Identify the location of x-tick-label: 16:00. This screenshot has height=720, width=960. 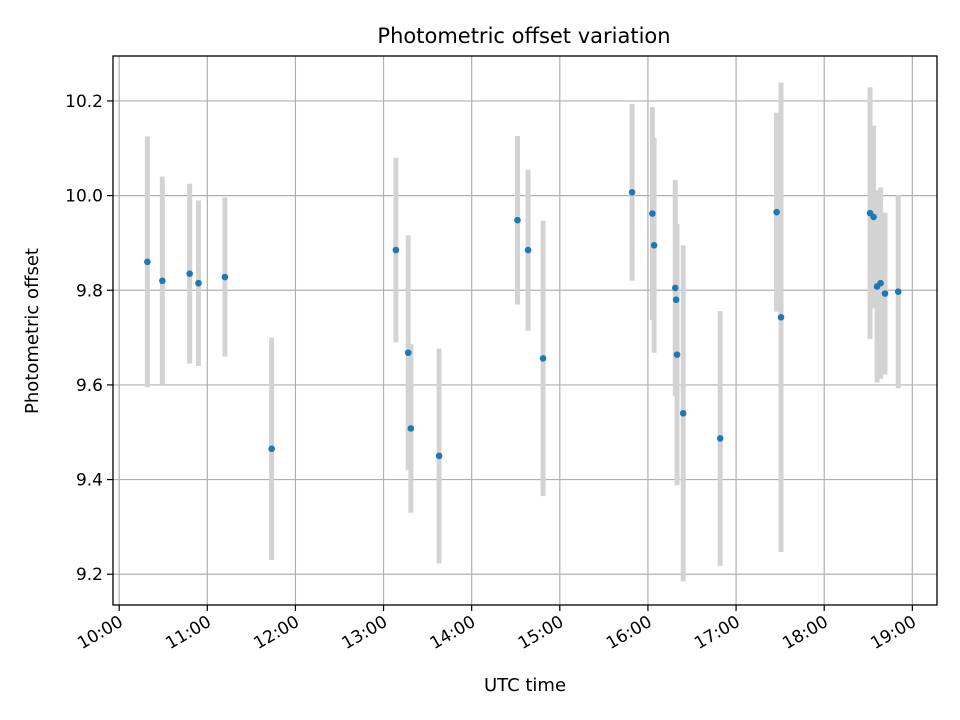
(629, 633).